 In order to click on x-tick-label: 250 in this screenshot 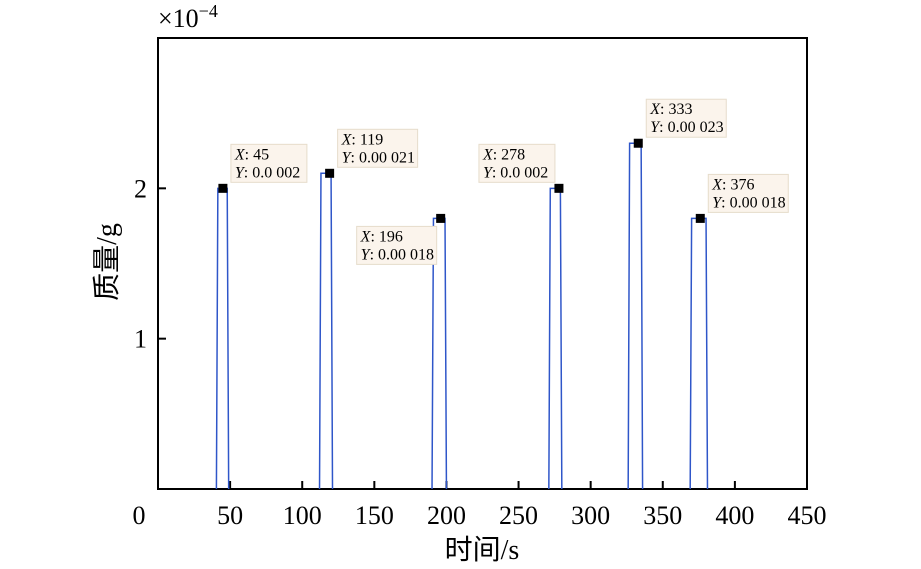, I will do `click(518, 515)`.